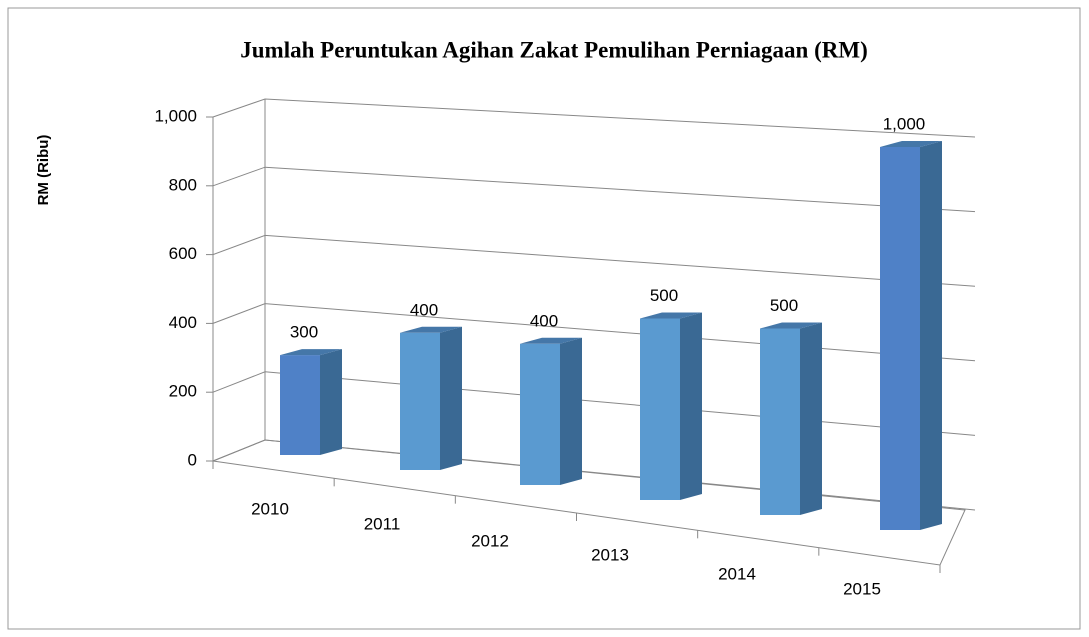 The height and width of the screenshot is (637, 1089). Describe the element at coordinates (904, 123) in the screenshot. I see `value-label: 1,000` at that location.